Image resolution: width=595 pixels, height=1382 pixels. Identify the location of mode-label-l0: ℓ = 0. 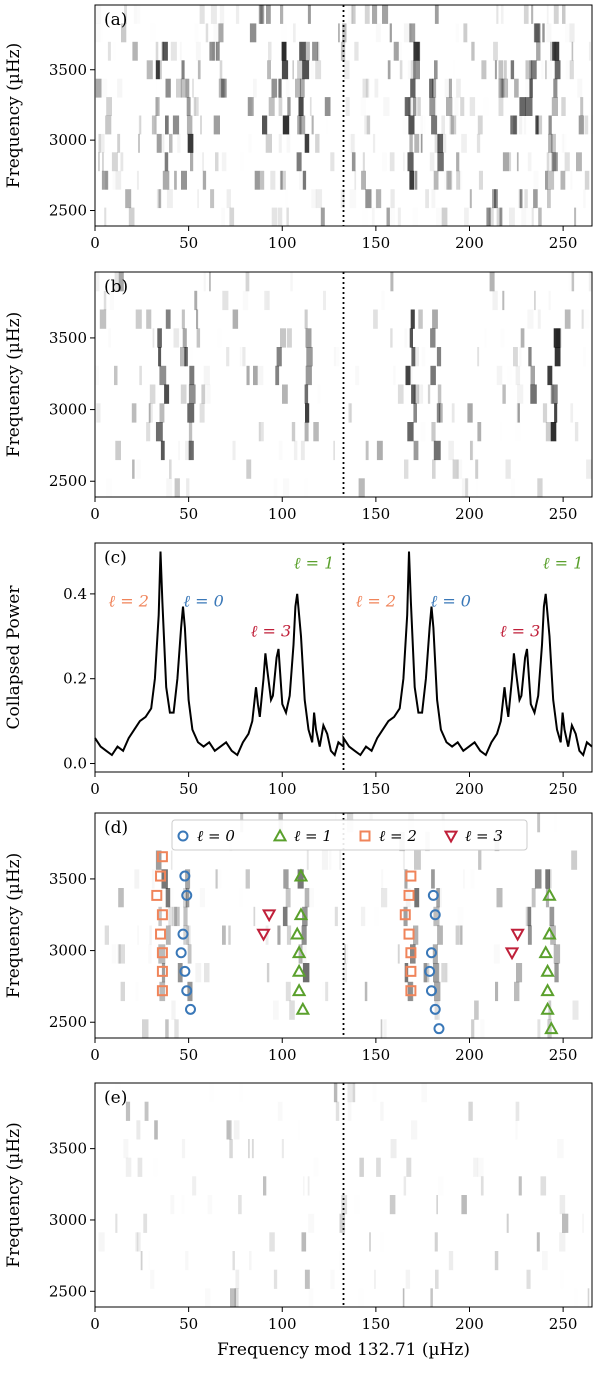
(451, 601).